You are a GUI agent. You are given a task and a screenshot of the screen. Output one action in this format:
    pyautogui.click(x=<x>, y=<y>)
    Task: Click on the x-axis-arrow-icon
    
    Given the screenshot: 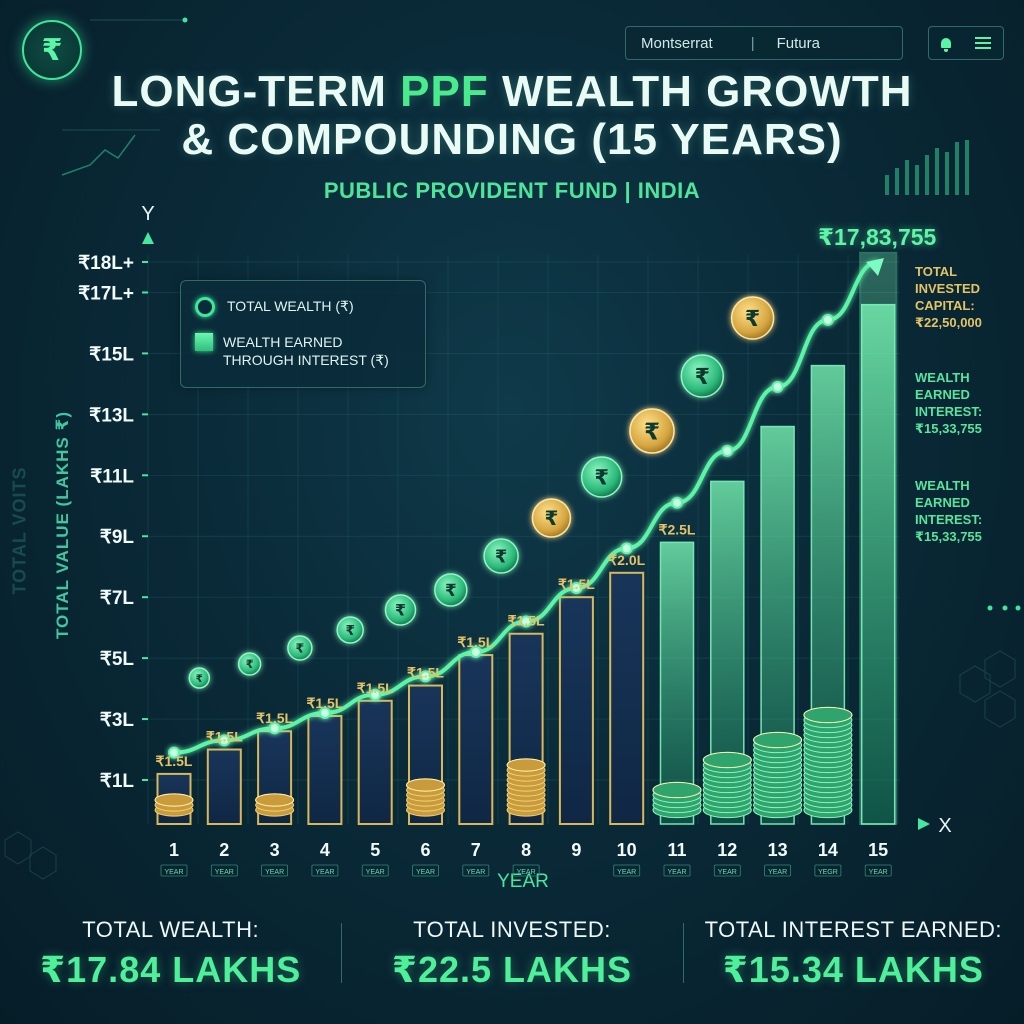 What is the action you would take?
    pyautogui.click(x=924, y=824)
    